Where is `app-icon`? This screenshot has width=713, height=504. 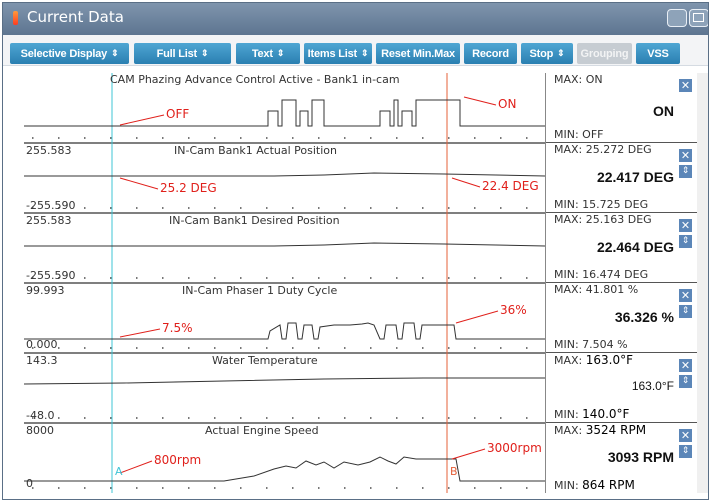 app-icon is located at coordinates (15, 18).